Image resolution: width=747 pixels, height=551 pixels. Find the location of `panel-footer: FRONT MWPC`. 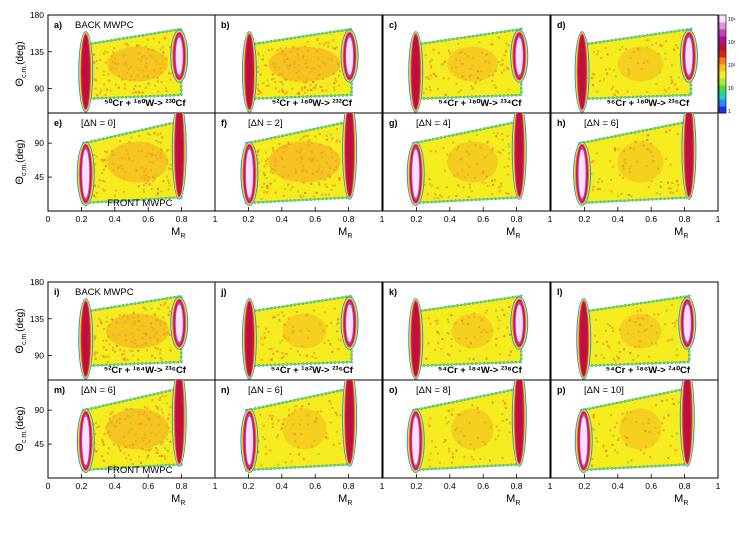

panel-footer: FRONT MWPC is located at coordinates (139, 203).